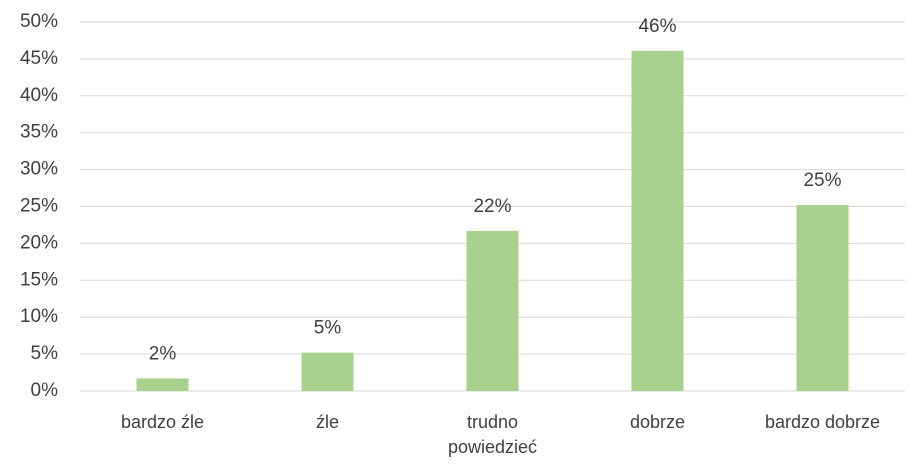 Image resolution: width=910 pixels, height=467 pixels. Describe the element at coordinates (45, 390) in the screenshot. I see `y-tick-label: 0%` at that location.